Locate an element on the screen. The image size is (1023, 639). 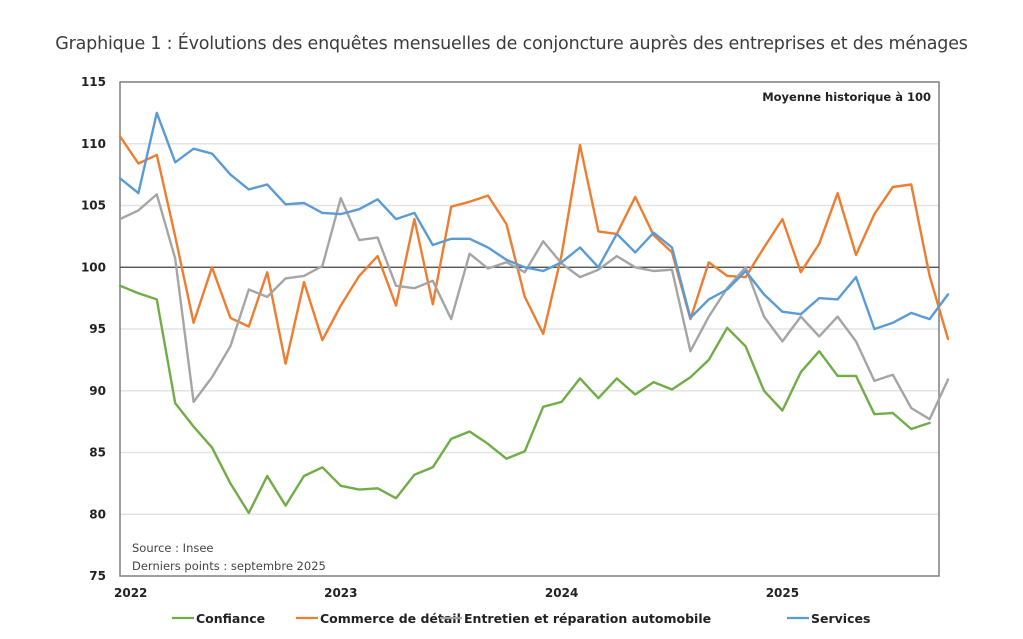
y-tick-label: 95 is located at coordinates (97, 329).